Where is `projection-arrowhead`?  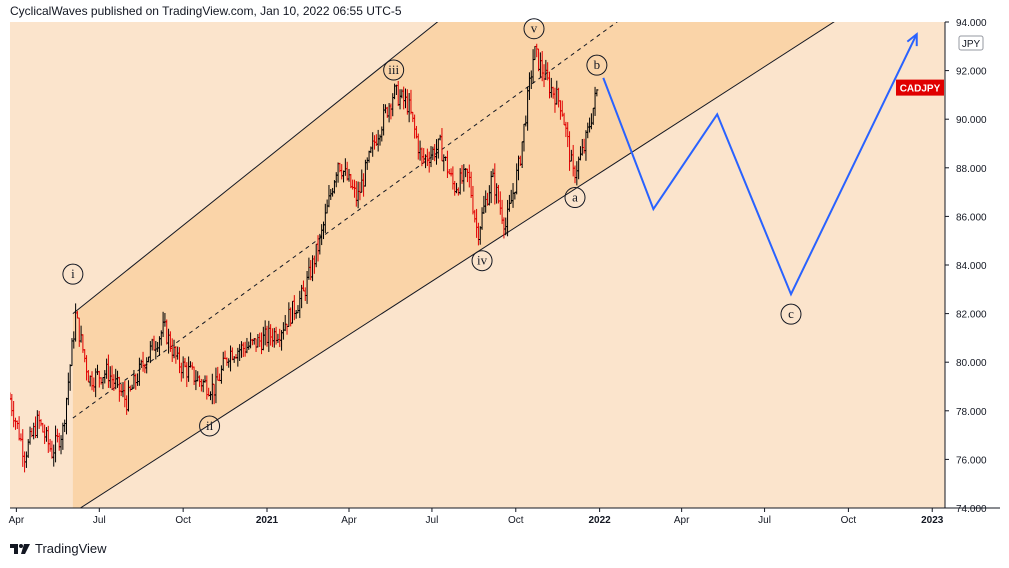
projection-arrowhead is located at coordinates (912, 39).